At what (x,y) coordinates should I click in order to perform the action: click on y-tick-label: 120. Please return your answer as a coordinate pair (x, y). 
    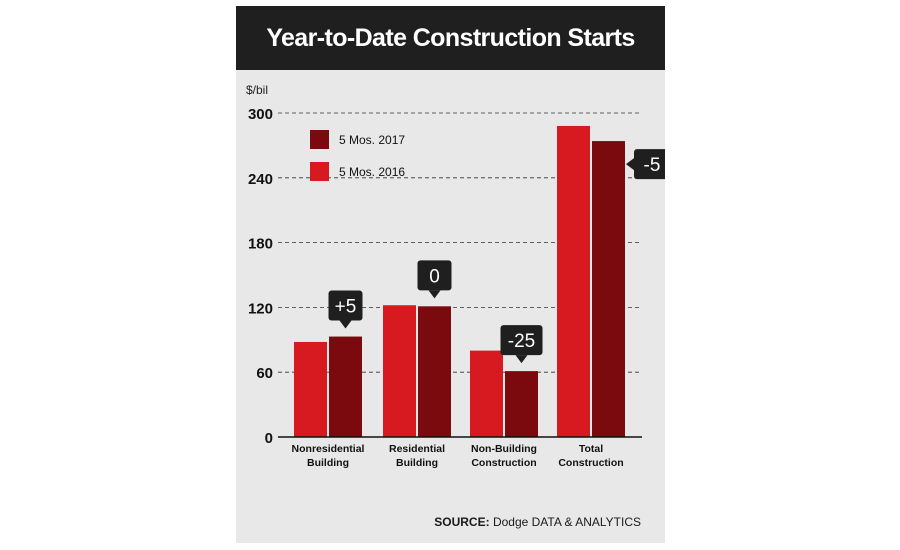
    Looking at the image, I should click on (260, 308).